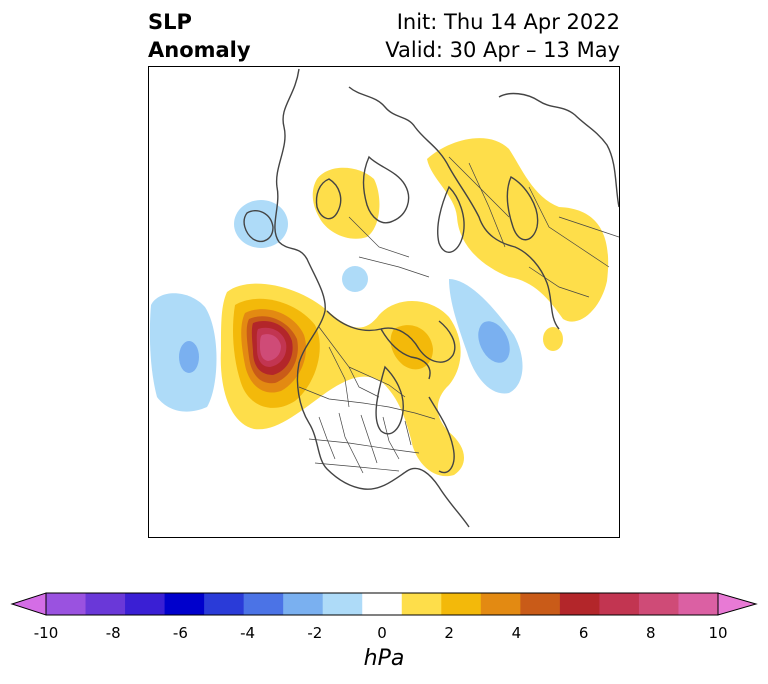  Describe the element at coordinates (355, 279) in the screenshot. I see `arctic-low-anomaly` at that location.